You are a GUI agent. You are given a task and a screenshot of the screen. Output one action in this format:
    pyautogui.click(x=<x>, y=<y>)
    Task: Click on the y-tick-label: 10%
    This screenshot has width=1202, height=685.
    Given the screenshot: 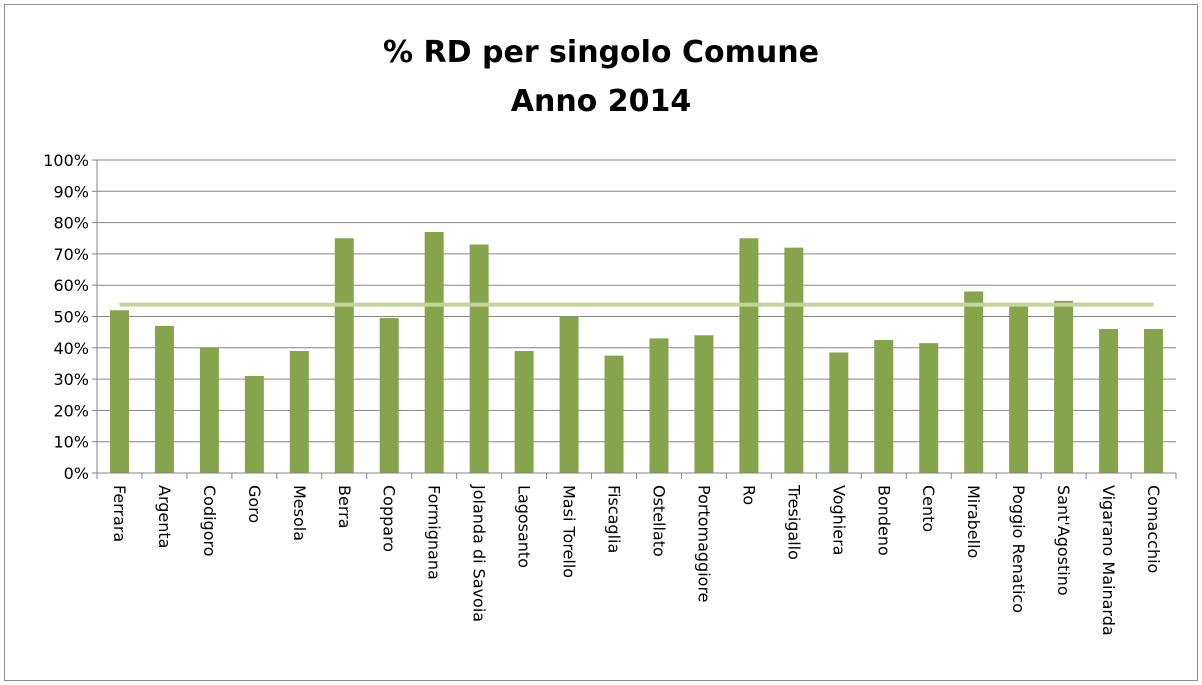 What is the action you would take?
    pyautogui.click(x=71, y=442)
    